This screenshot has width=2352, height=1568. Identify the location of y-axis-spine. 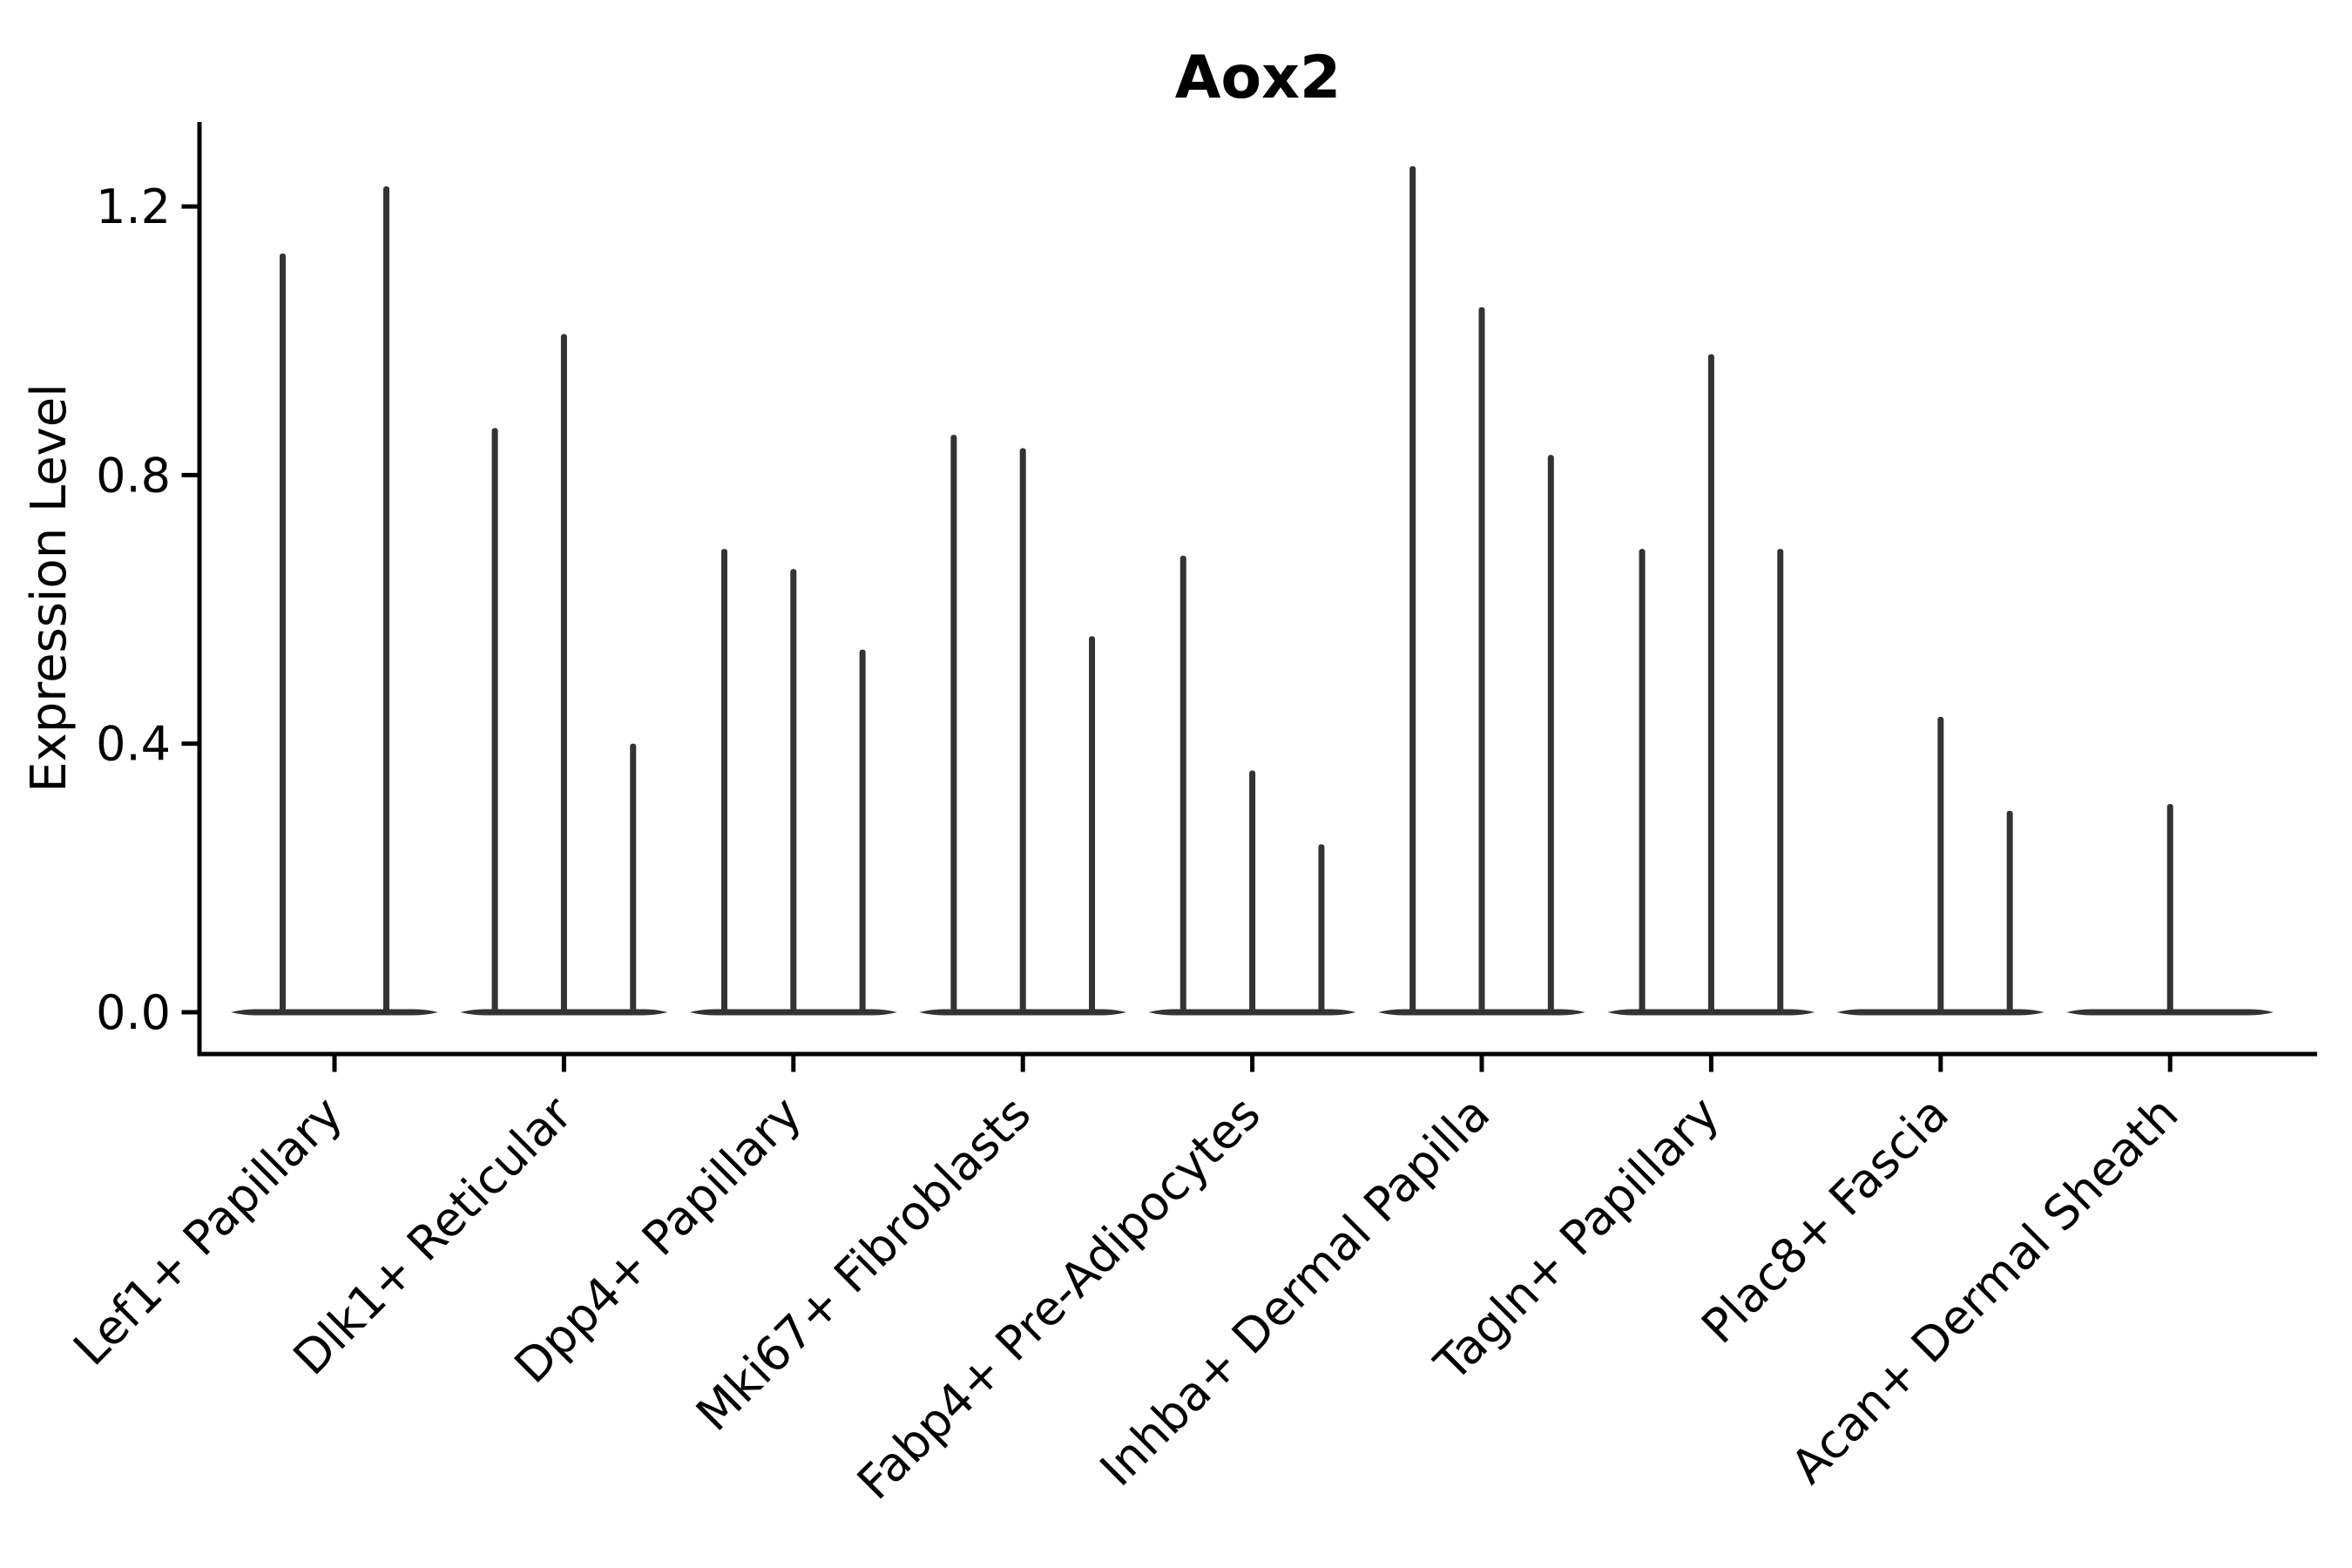
(199, 589).